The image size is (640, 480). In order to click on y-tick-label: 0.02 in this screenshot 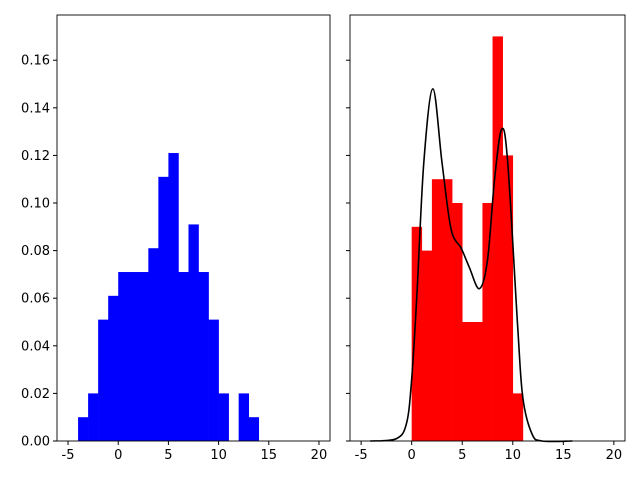, I will do `click(35, 394)`.